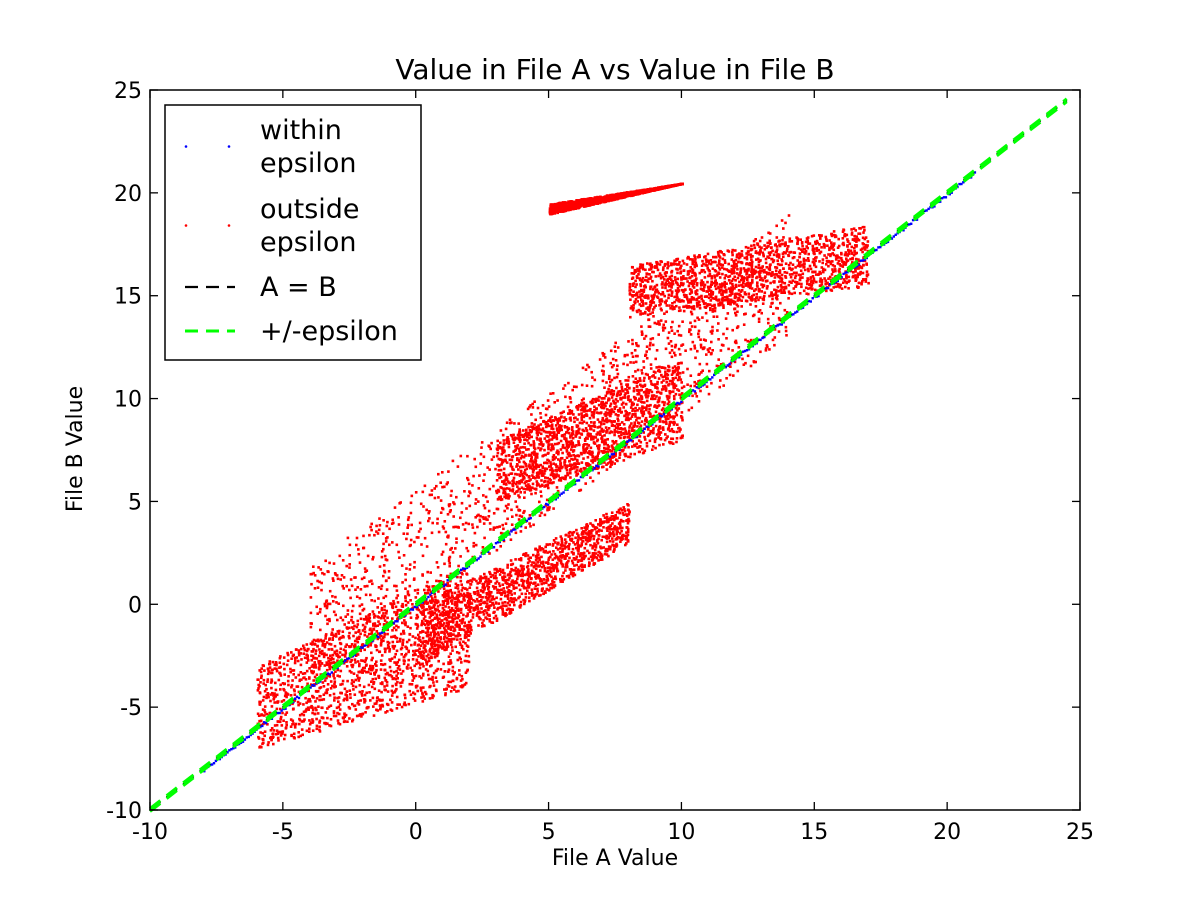 The width and height of the screenshot is (1200, 900). I want to click on outside-epsilon-point-2043, so click(365, 695).